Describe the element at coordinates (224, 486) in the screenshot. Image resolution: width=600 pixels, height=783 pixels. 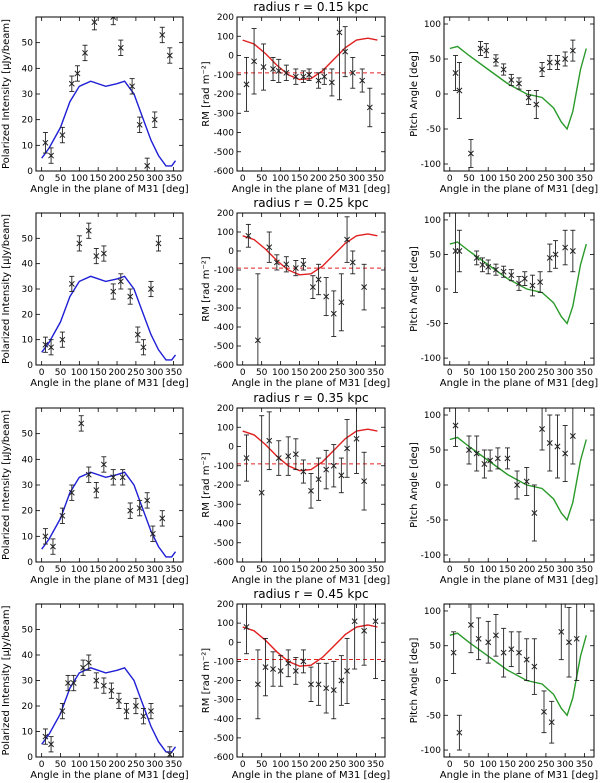
I see `y-tick-label: -200` at that location.